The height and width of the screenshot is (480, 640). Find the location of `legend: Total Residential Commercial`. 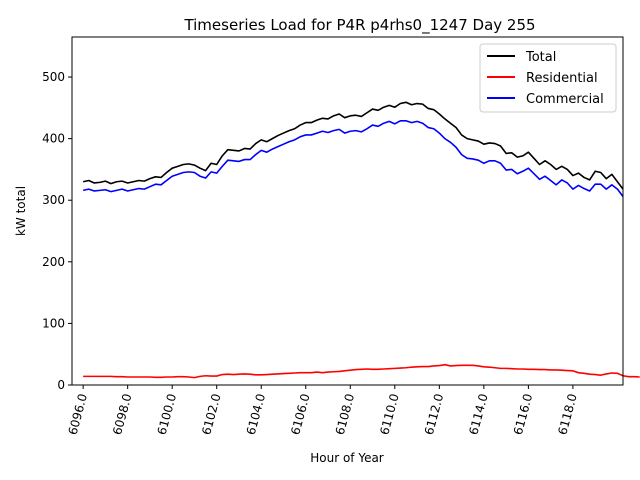

legend: Total Residential Commercial is located at coordinates (548, 78).